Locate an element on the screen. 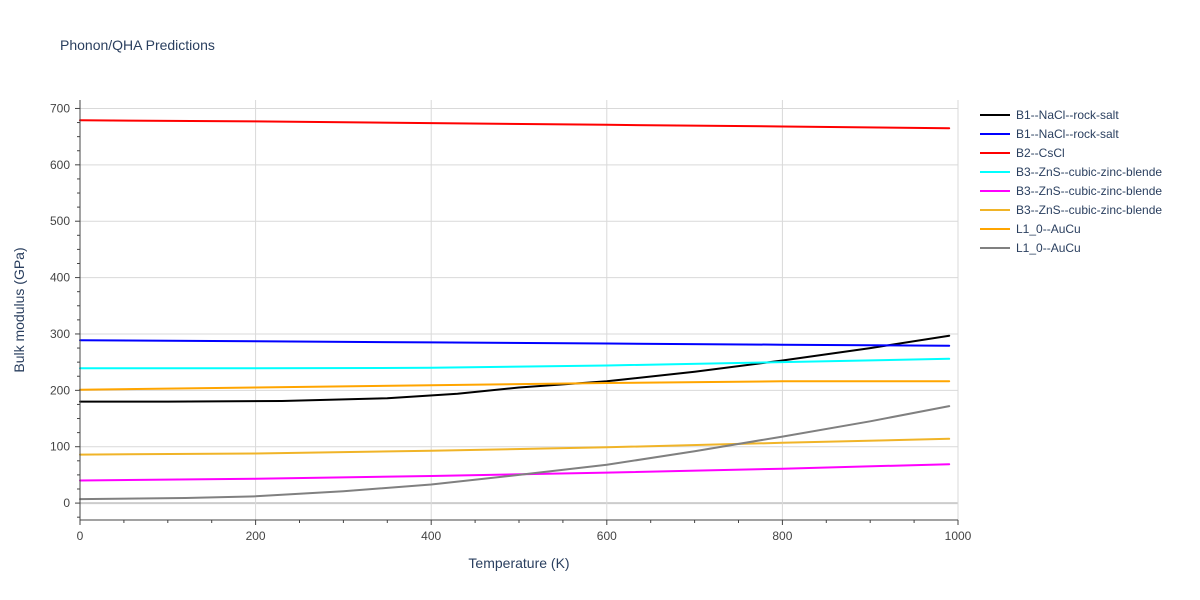  y-tick-label: 0 is located at coordinates (66, 503).